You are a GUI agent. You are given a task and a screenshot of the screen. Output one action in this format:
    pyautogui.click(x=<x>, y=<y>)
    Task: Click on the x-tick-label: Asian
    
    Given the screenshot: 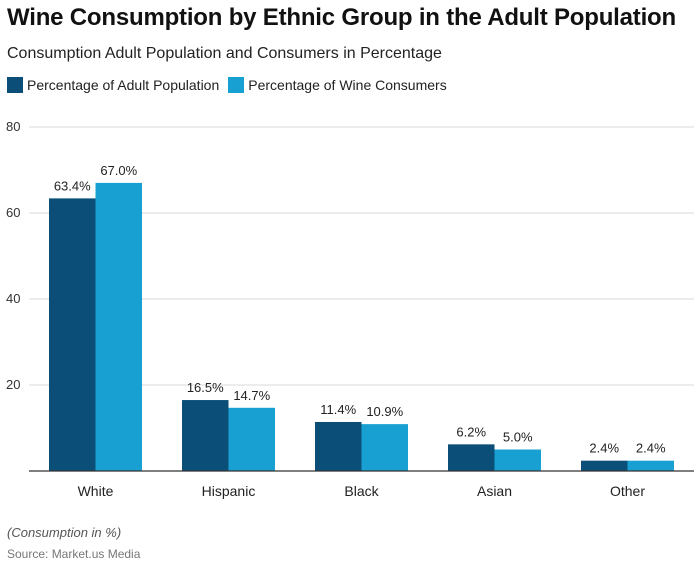 What is the action you would take?
    pyautogui.click(x=494, y=491)
    